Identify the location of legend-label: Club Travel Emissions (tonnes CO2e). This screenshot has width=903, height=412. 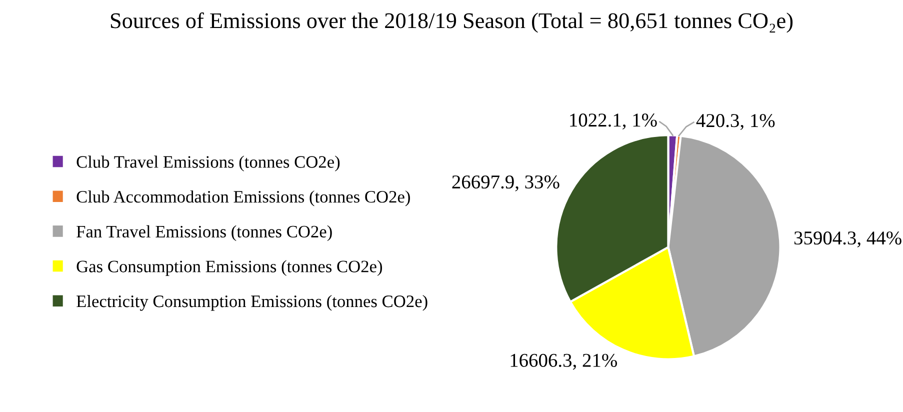
(208, 164).